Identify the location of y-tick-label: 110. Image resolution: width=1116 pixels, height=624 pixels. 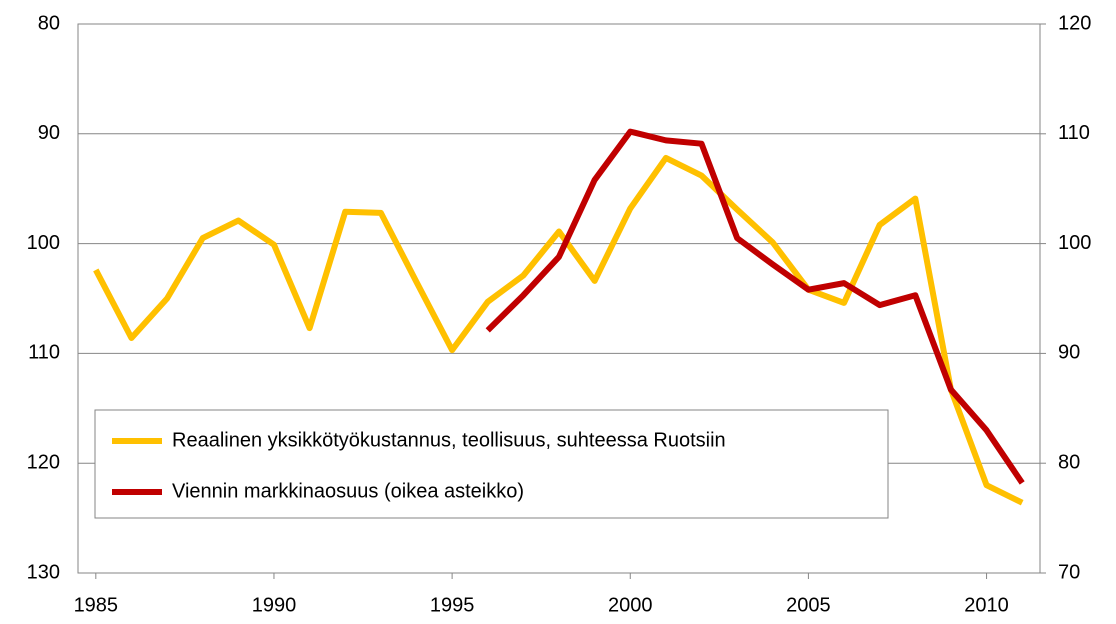
(44, 353).